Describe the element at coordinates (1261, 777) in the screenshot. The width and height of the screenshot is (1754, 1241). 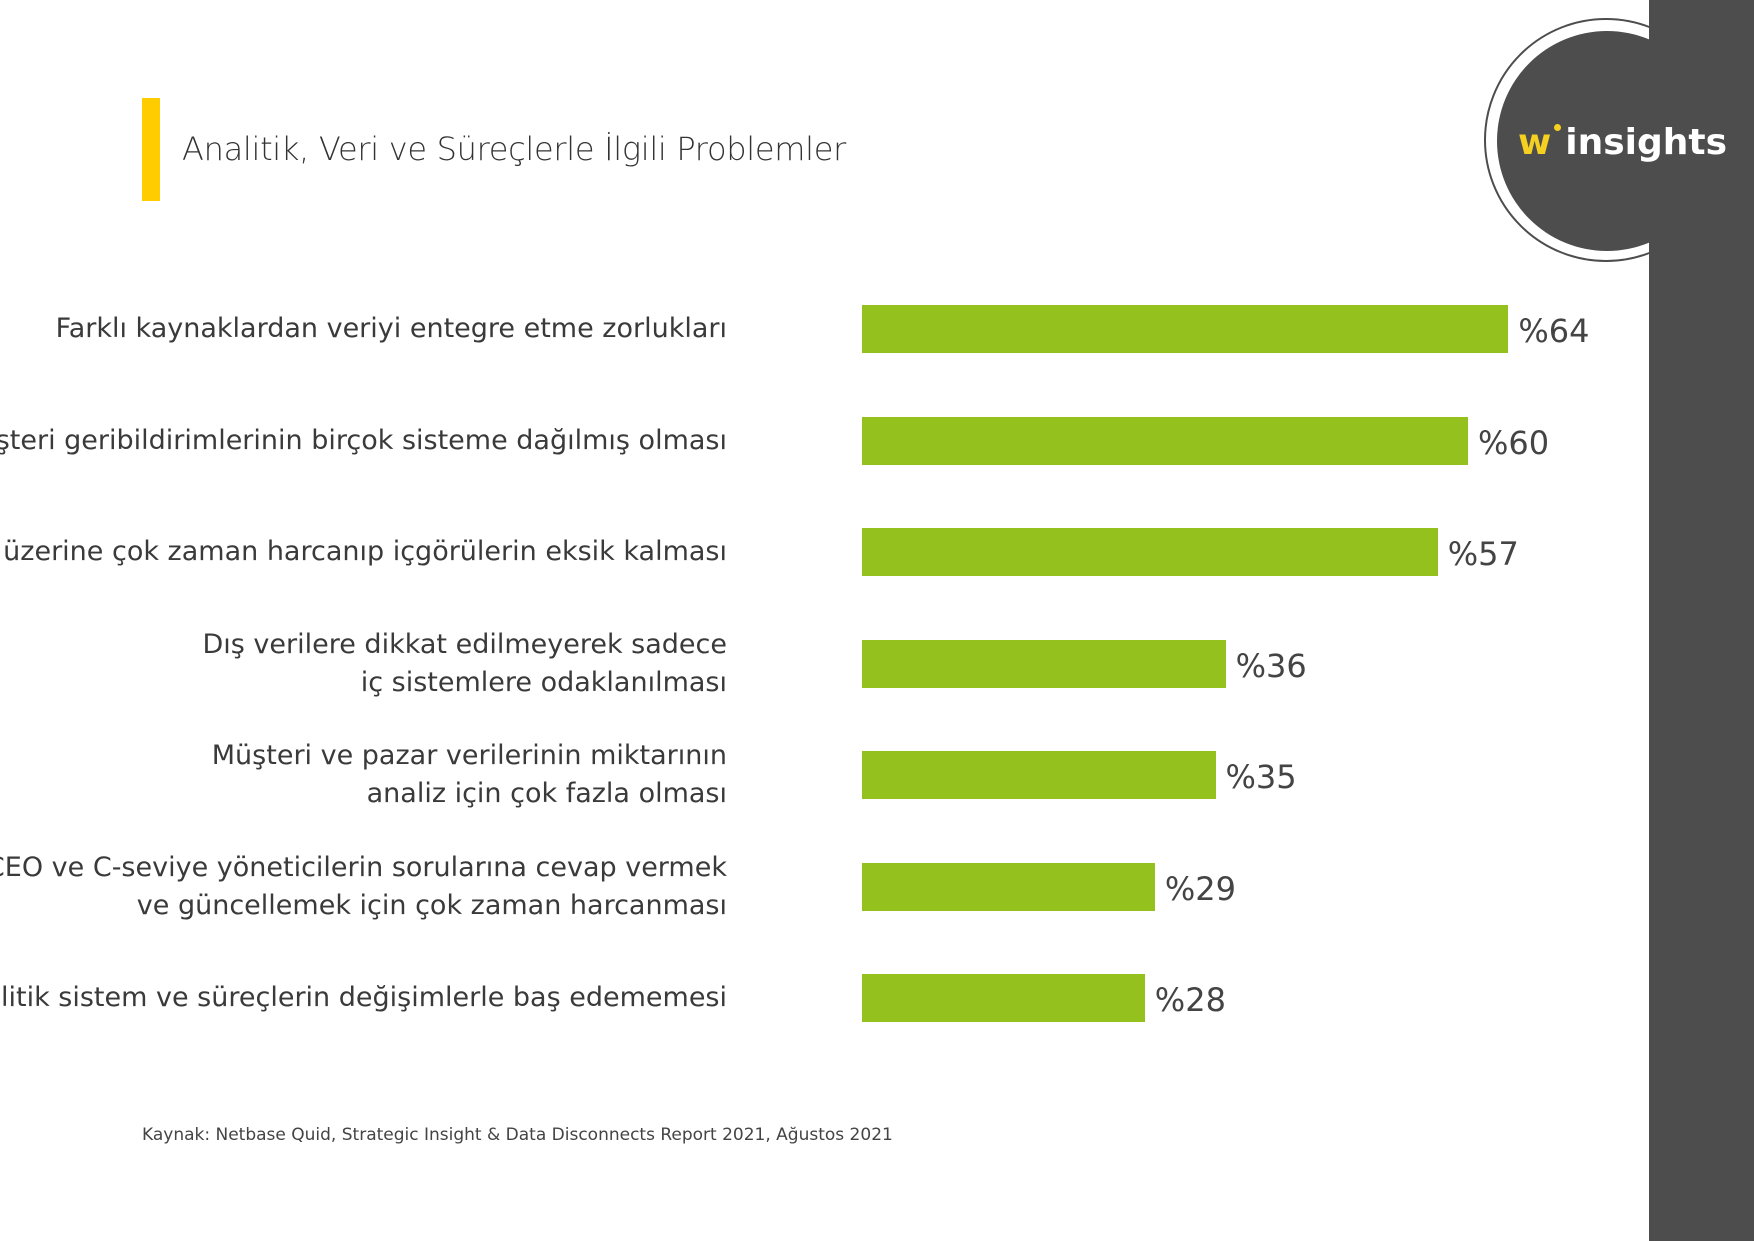
I see `value-label: %35` at that location.